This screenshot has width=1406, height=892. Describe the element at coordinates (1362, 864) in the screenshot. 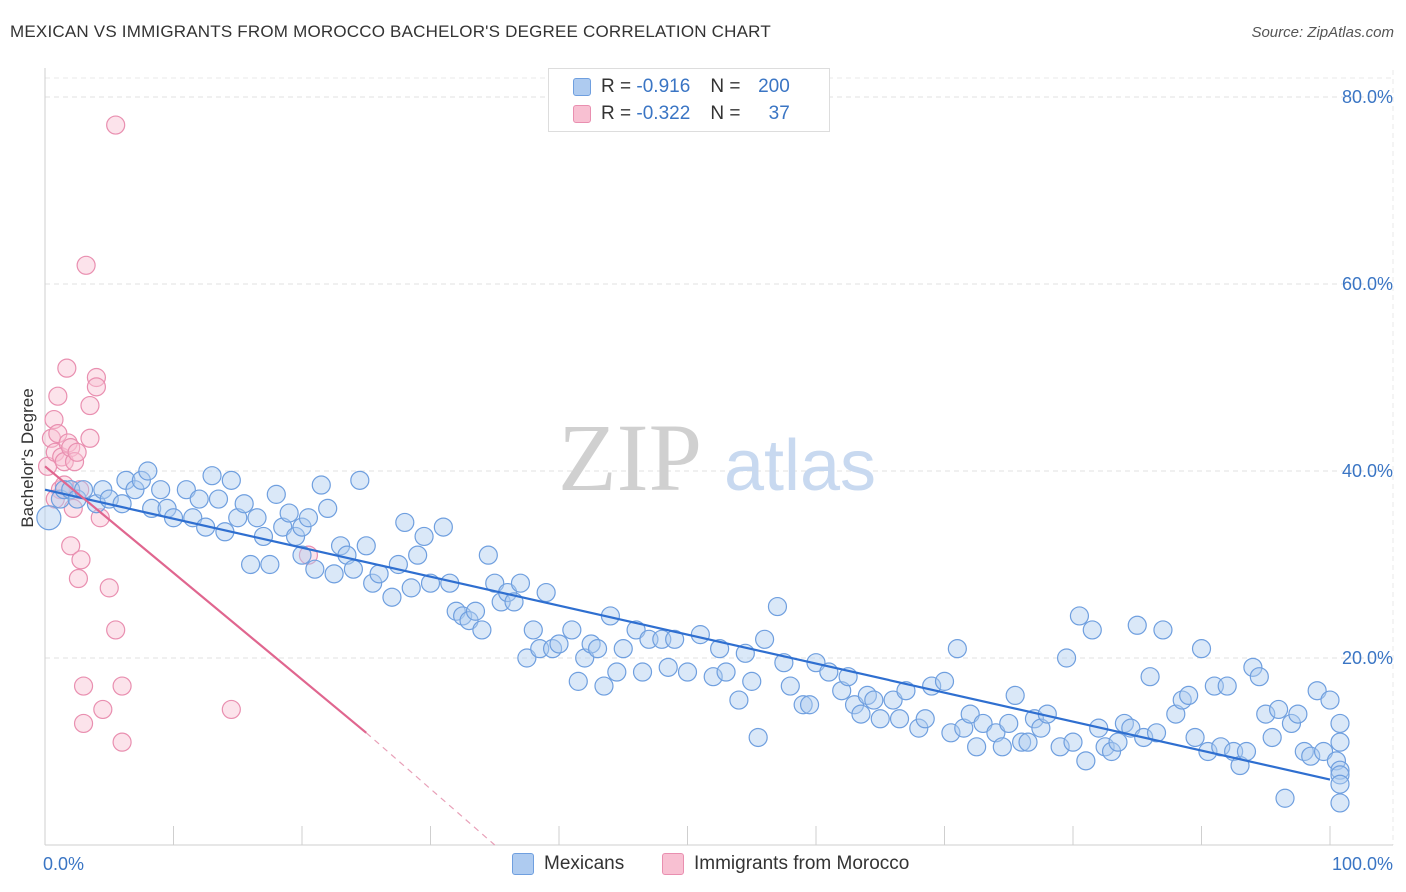

I see `x-tick-label-max: 100.0%` at that location.